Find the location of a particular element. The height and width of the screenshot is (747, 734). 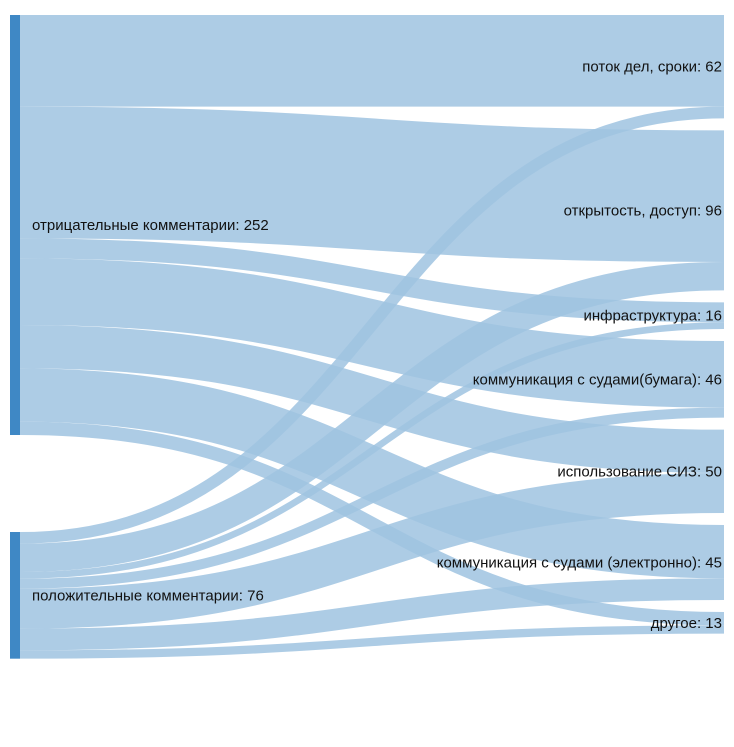

source-label-pos: положительные комментарии: 76 is located at coordinates (148, 595).